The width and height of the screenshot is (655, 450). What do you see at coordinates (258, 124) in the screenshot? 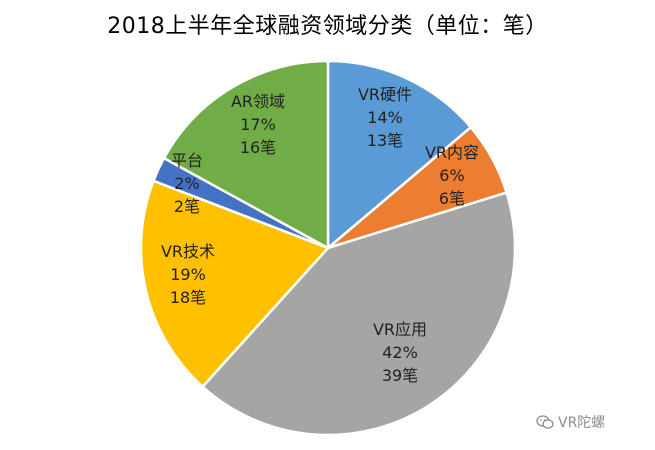
I see `slice-label-percent-5: 17%` at bounding box center [258, 124].